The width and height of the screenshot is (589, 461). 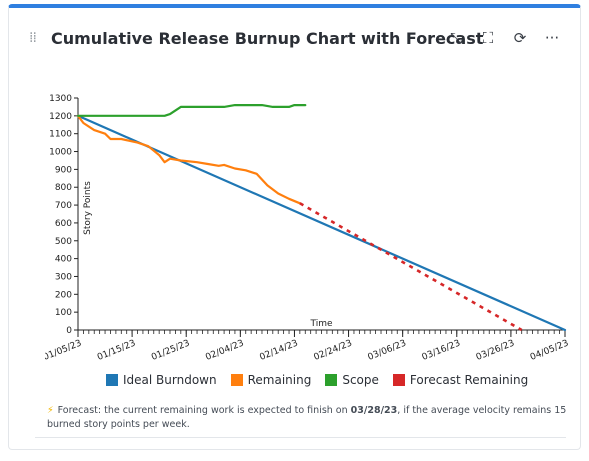 I want to click on series-line-remaining, so click(x=188, y=159).